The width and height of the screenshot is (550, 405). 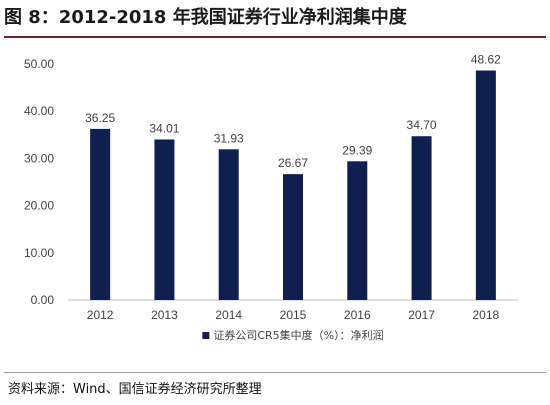 What do you see at coordinates (298, 335) in the screenshot?
I see `legend-label: 证券公司CR5集中度（%）：净利润` at bounding box center [298, 335].